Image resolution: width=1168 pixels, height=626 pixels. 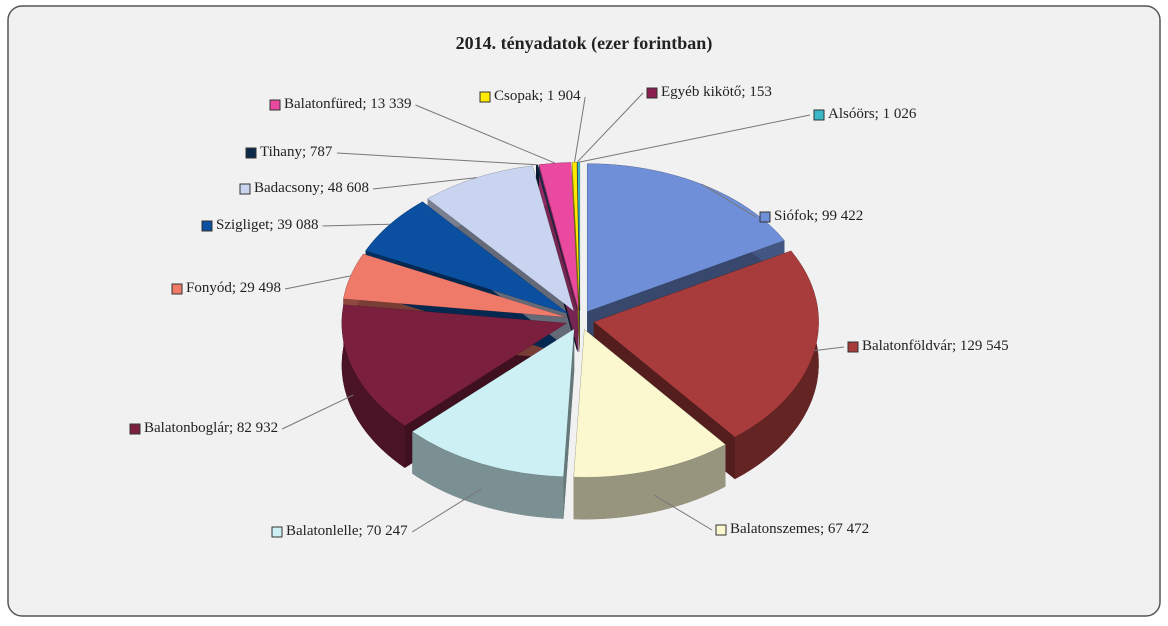 I want to click on data-label-value: 13 339, so click(x=390, y=104).